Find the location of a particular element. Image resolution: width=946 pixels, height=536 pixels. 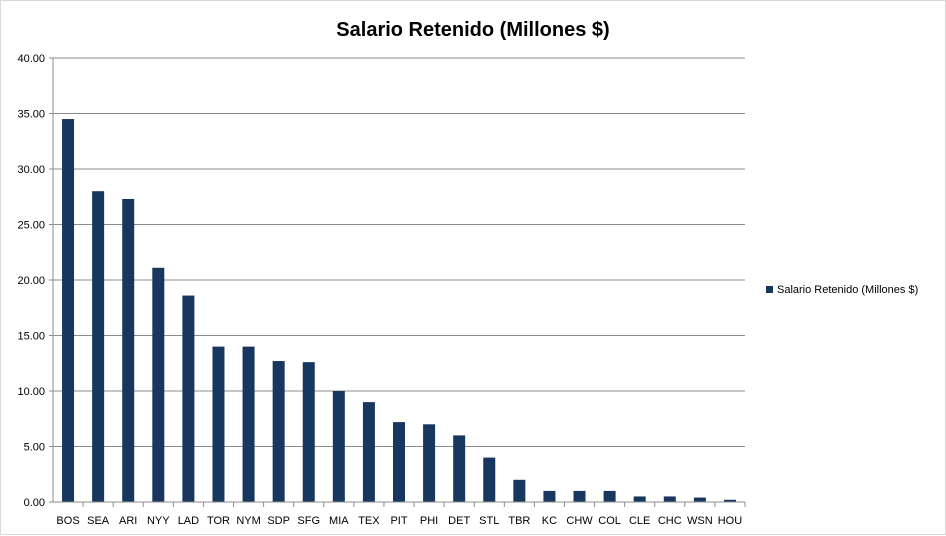

bar-nym is located at coordinates (248, 424).